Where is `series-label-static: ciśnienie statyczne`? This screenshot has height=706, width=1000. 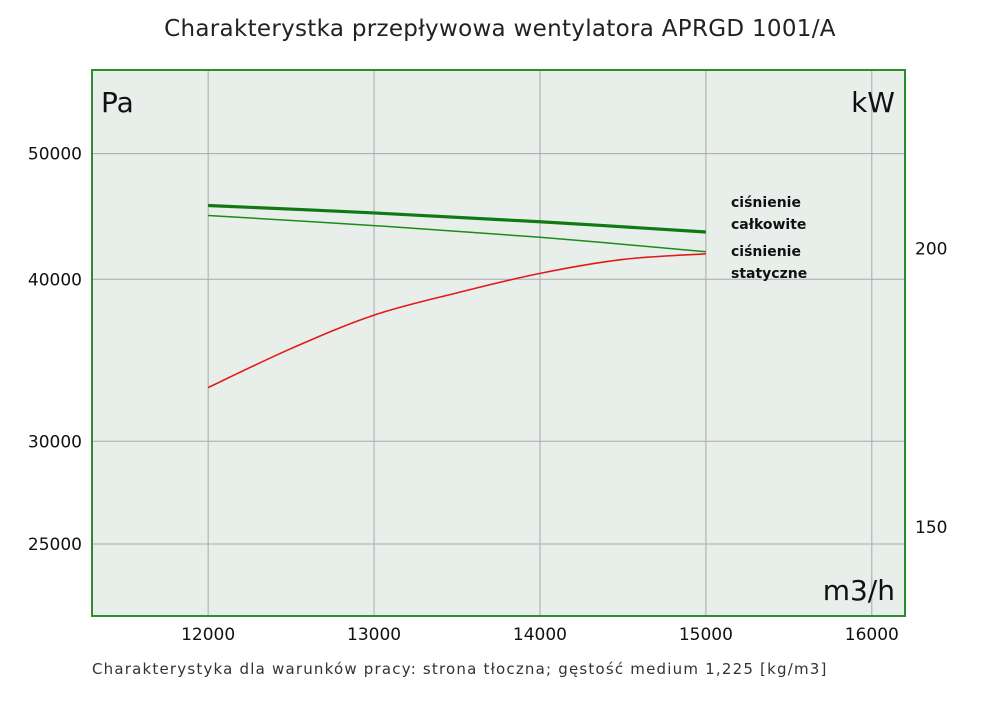
series-label-static: ciśnienie statyczne is located at coordinates (769, 263).